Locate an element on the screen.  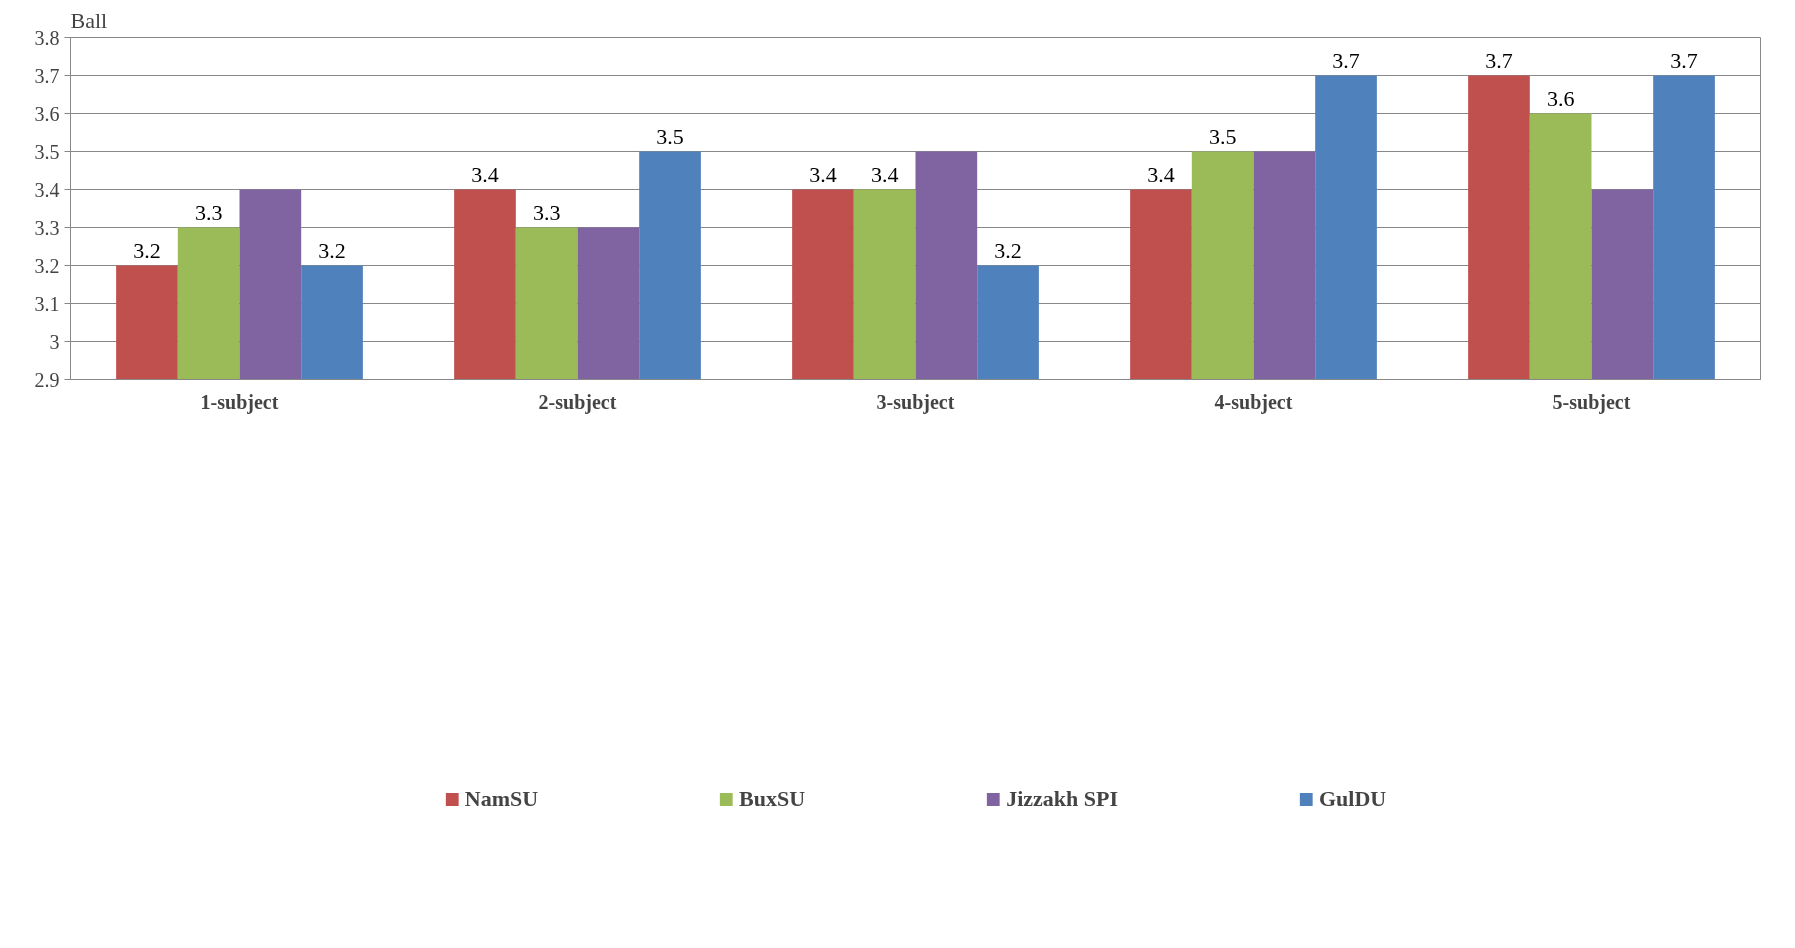
y-tick-label: 3.6 is located at coordinates (47, 113).